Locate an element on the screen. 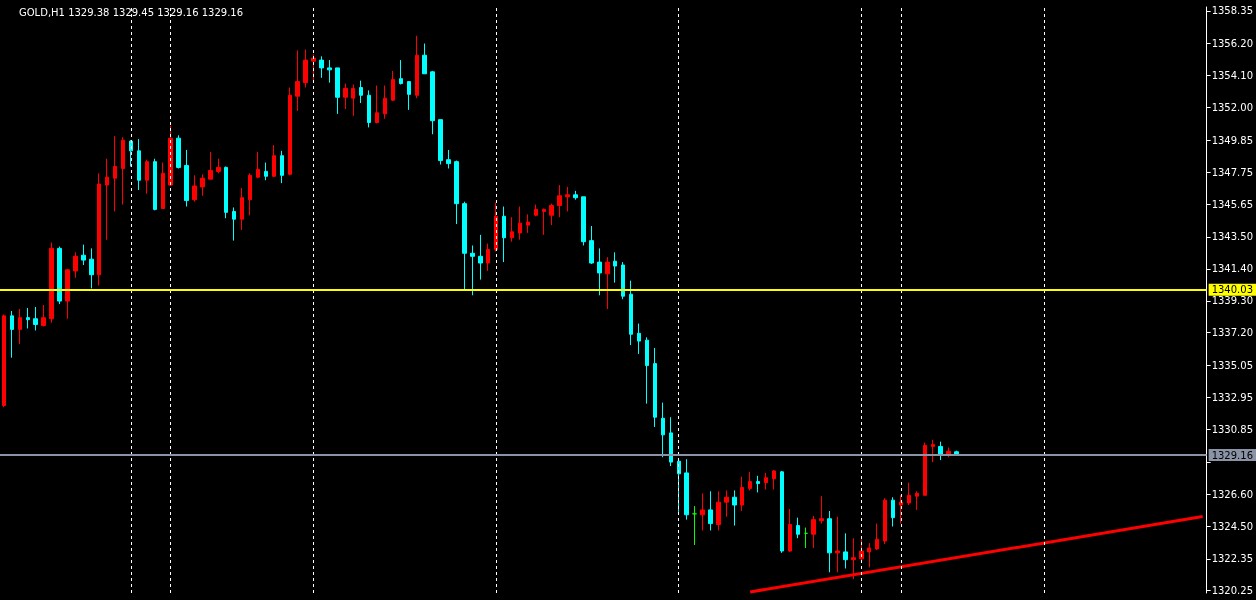  y-tick-label: 1332.95 is located at coordinates (1232, 397).